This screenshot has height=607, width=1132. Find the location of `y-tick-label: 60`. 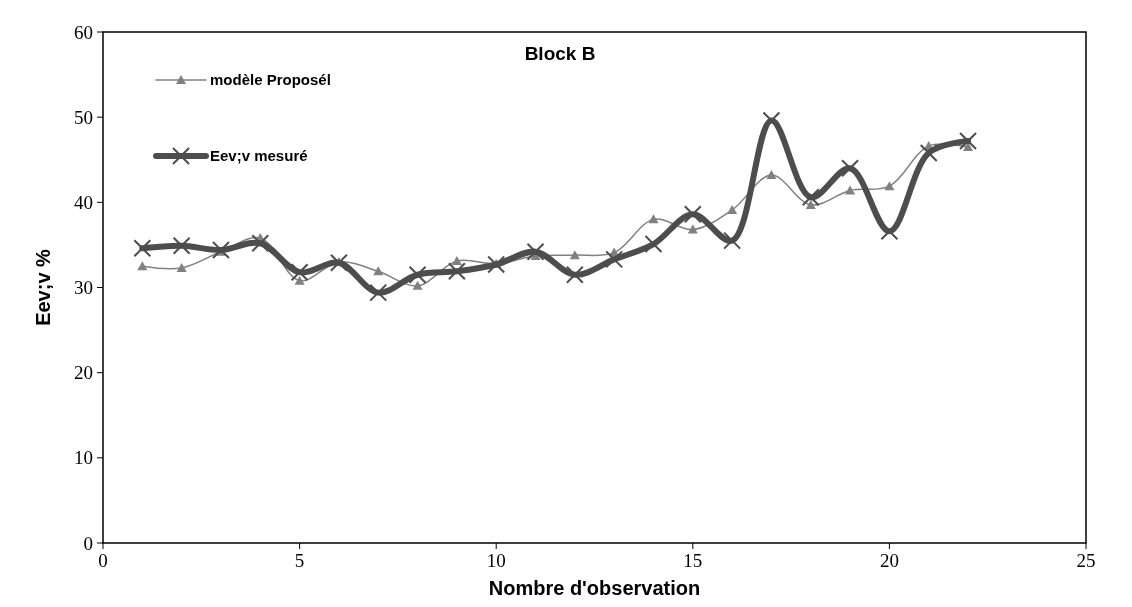

y-tick-label: 60 is located at coordinates (83, 32).